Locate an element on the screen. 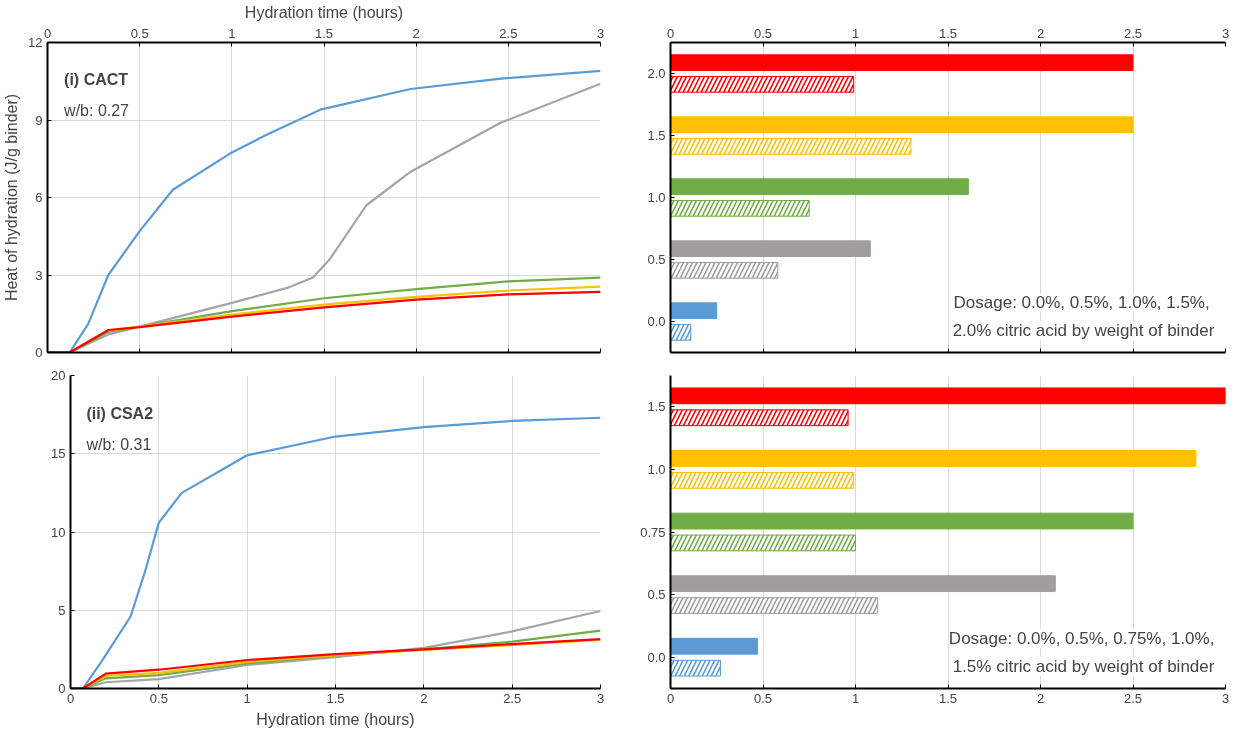  annotation: Dosage: 0.0%, 0.5%, 1.0%, 1.5%, is located at coordinates (1081, 303).